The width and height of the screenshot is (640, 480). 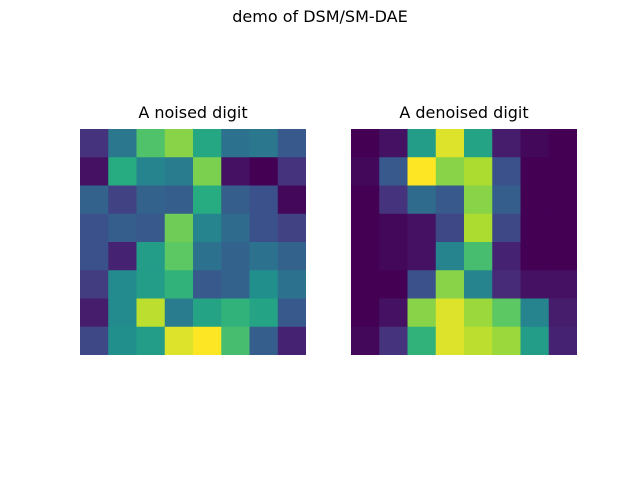 What do you see at coordinates (151, 228) in the screenshot?
I see `heatmap-cell-r3-c2` at bounding box center [151, 228].